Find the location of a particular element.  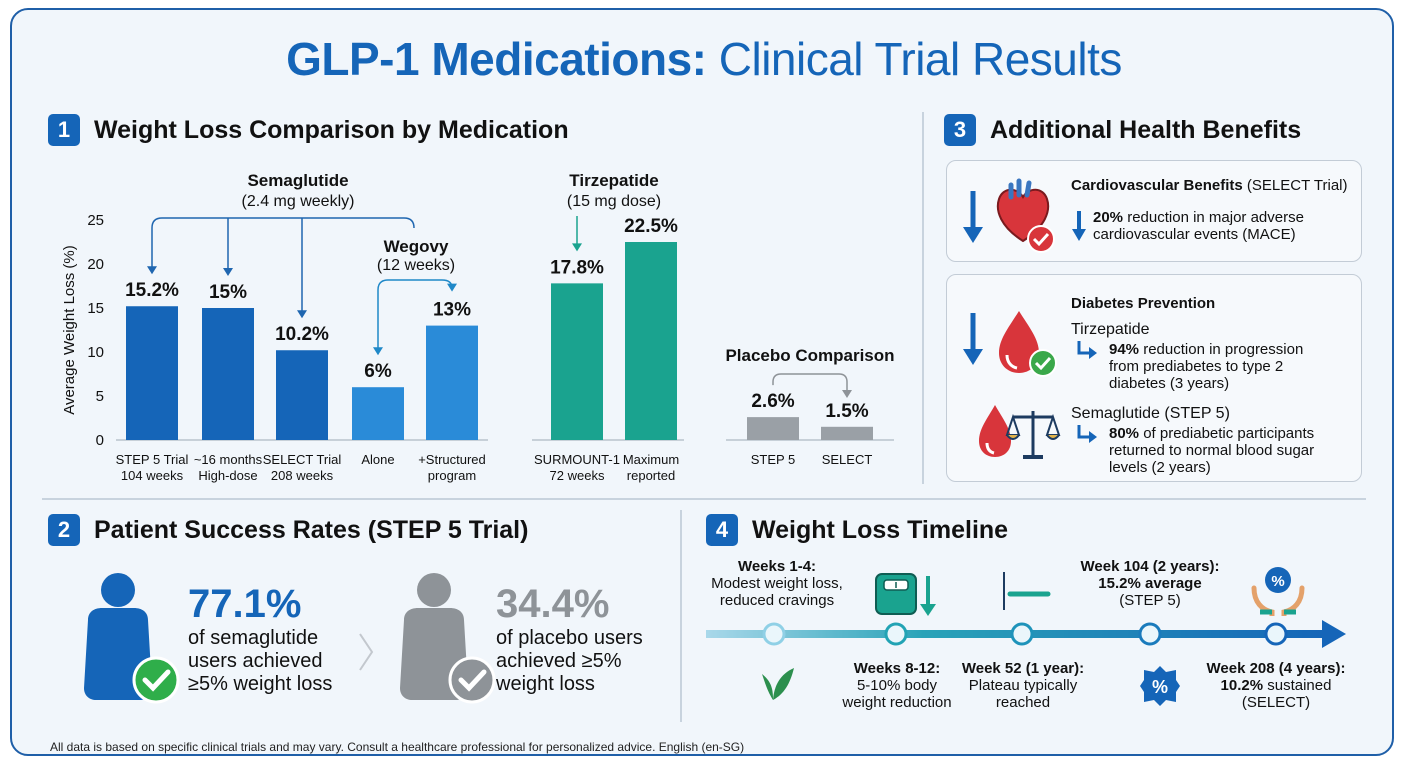

success-percent: 34.4% is located at coordinates (553, 604).